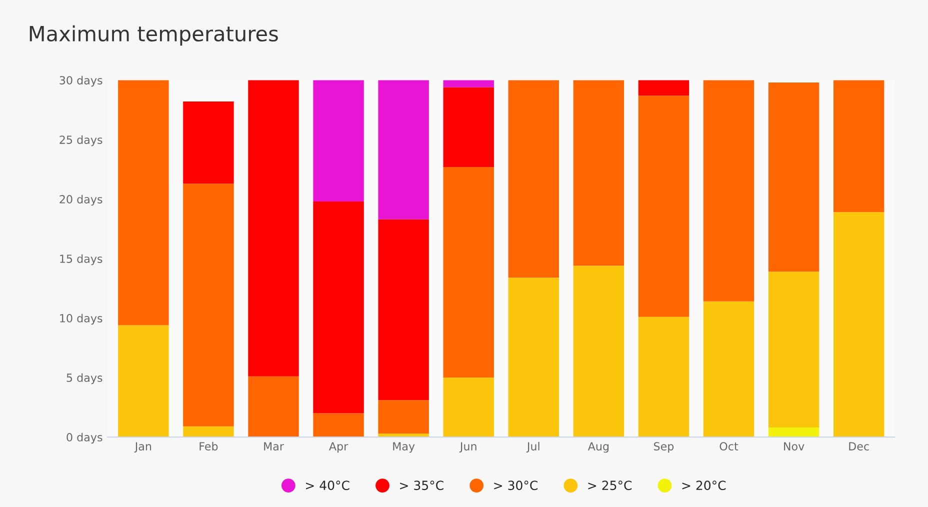 Image resolution: width=928 pixels, height=507 pixels. What do you see at coordinates (274, 446) in the screenshot?
I see `x-tick-label: Mar` at bounding box center [274, 446].